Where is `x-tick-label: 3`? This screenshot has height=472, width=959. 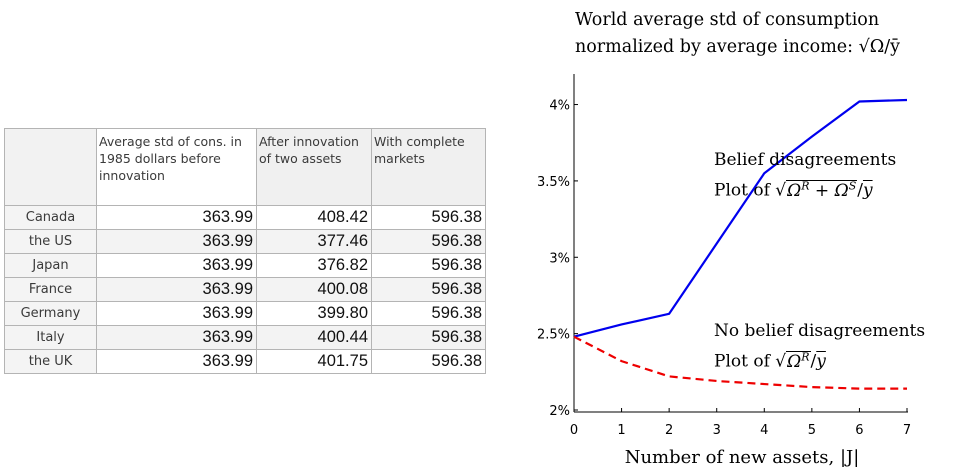 x-tick-label: 3 is located at coordinates (717, 430).